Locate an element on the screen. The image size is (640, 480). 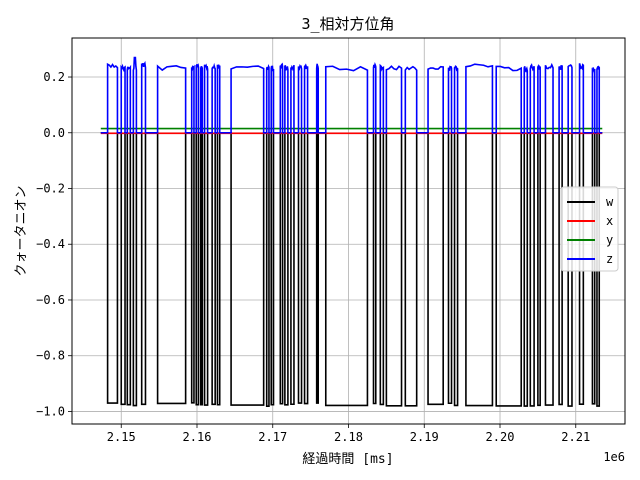
x-tick-label: 2.20 is located at coordinates (500, 437).